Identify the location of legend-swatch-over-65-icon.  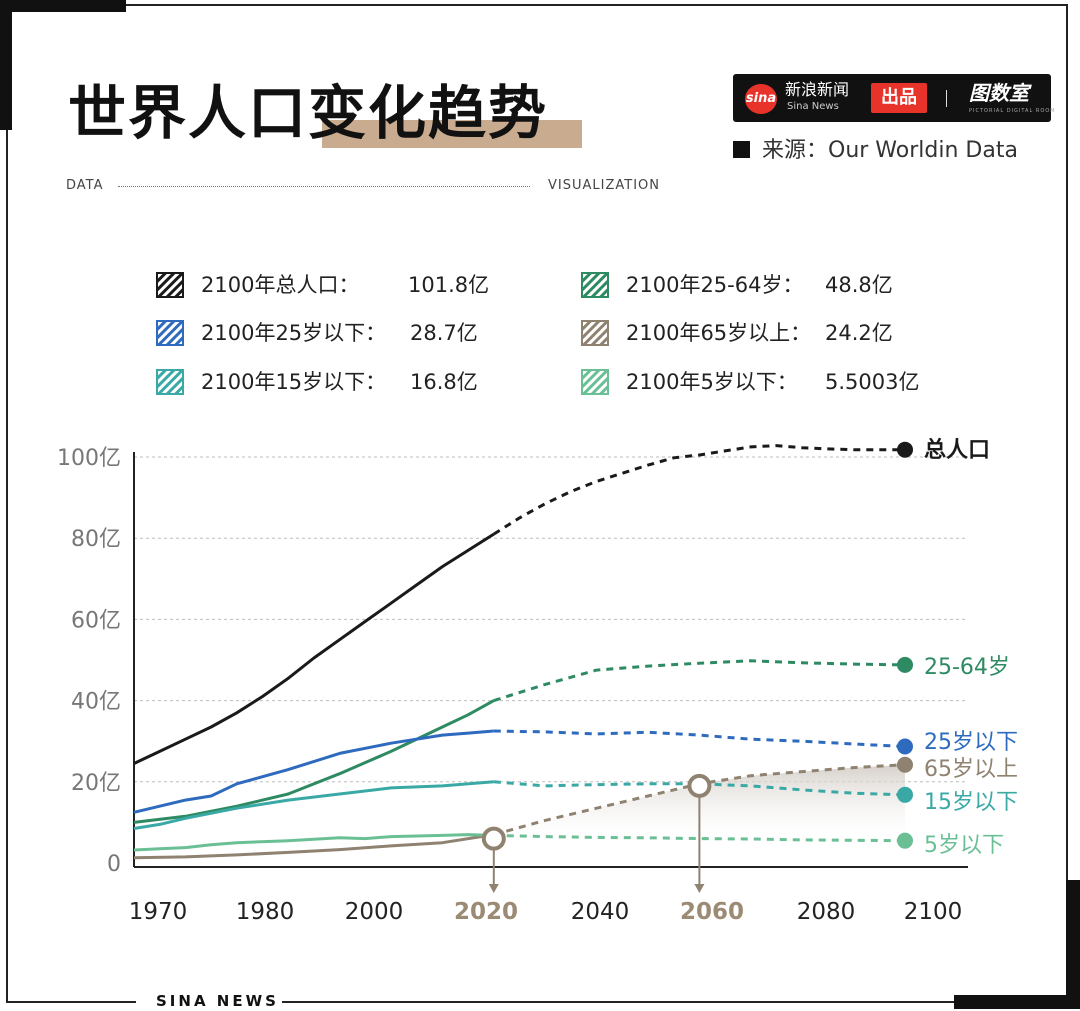
(595, 333).